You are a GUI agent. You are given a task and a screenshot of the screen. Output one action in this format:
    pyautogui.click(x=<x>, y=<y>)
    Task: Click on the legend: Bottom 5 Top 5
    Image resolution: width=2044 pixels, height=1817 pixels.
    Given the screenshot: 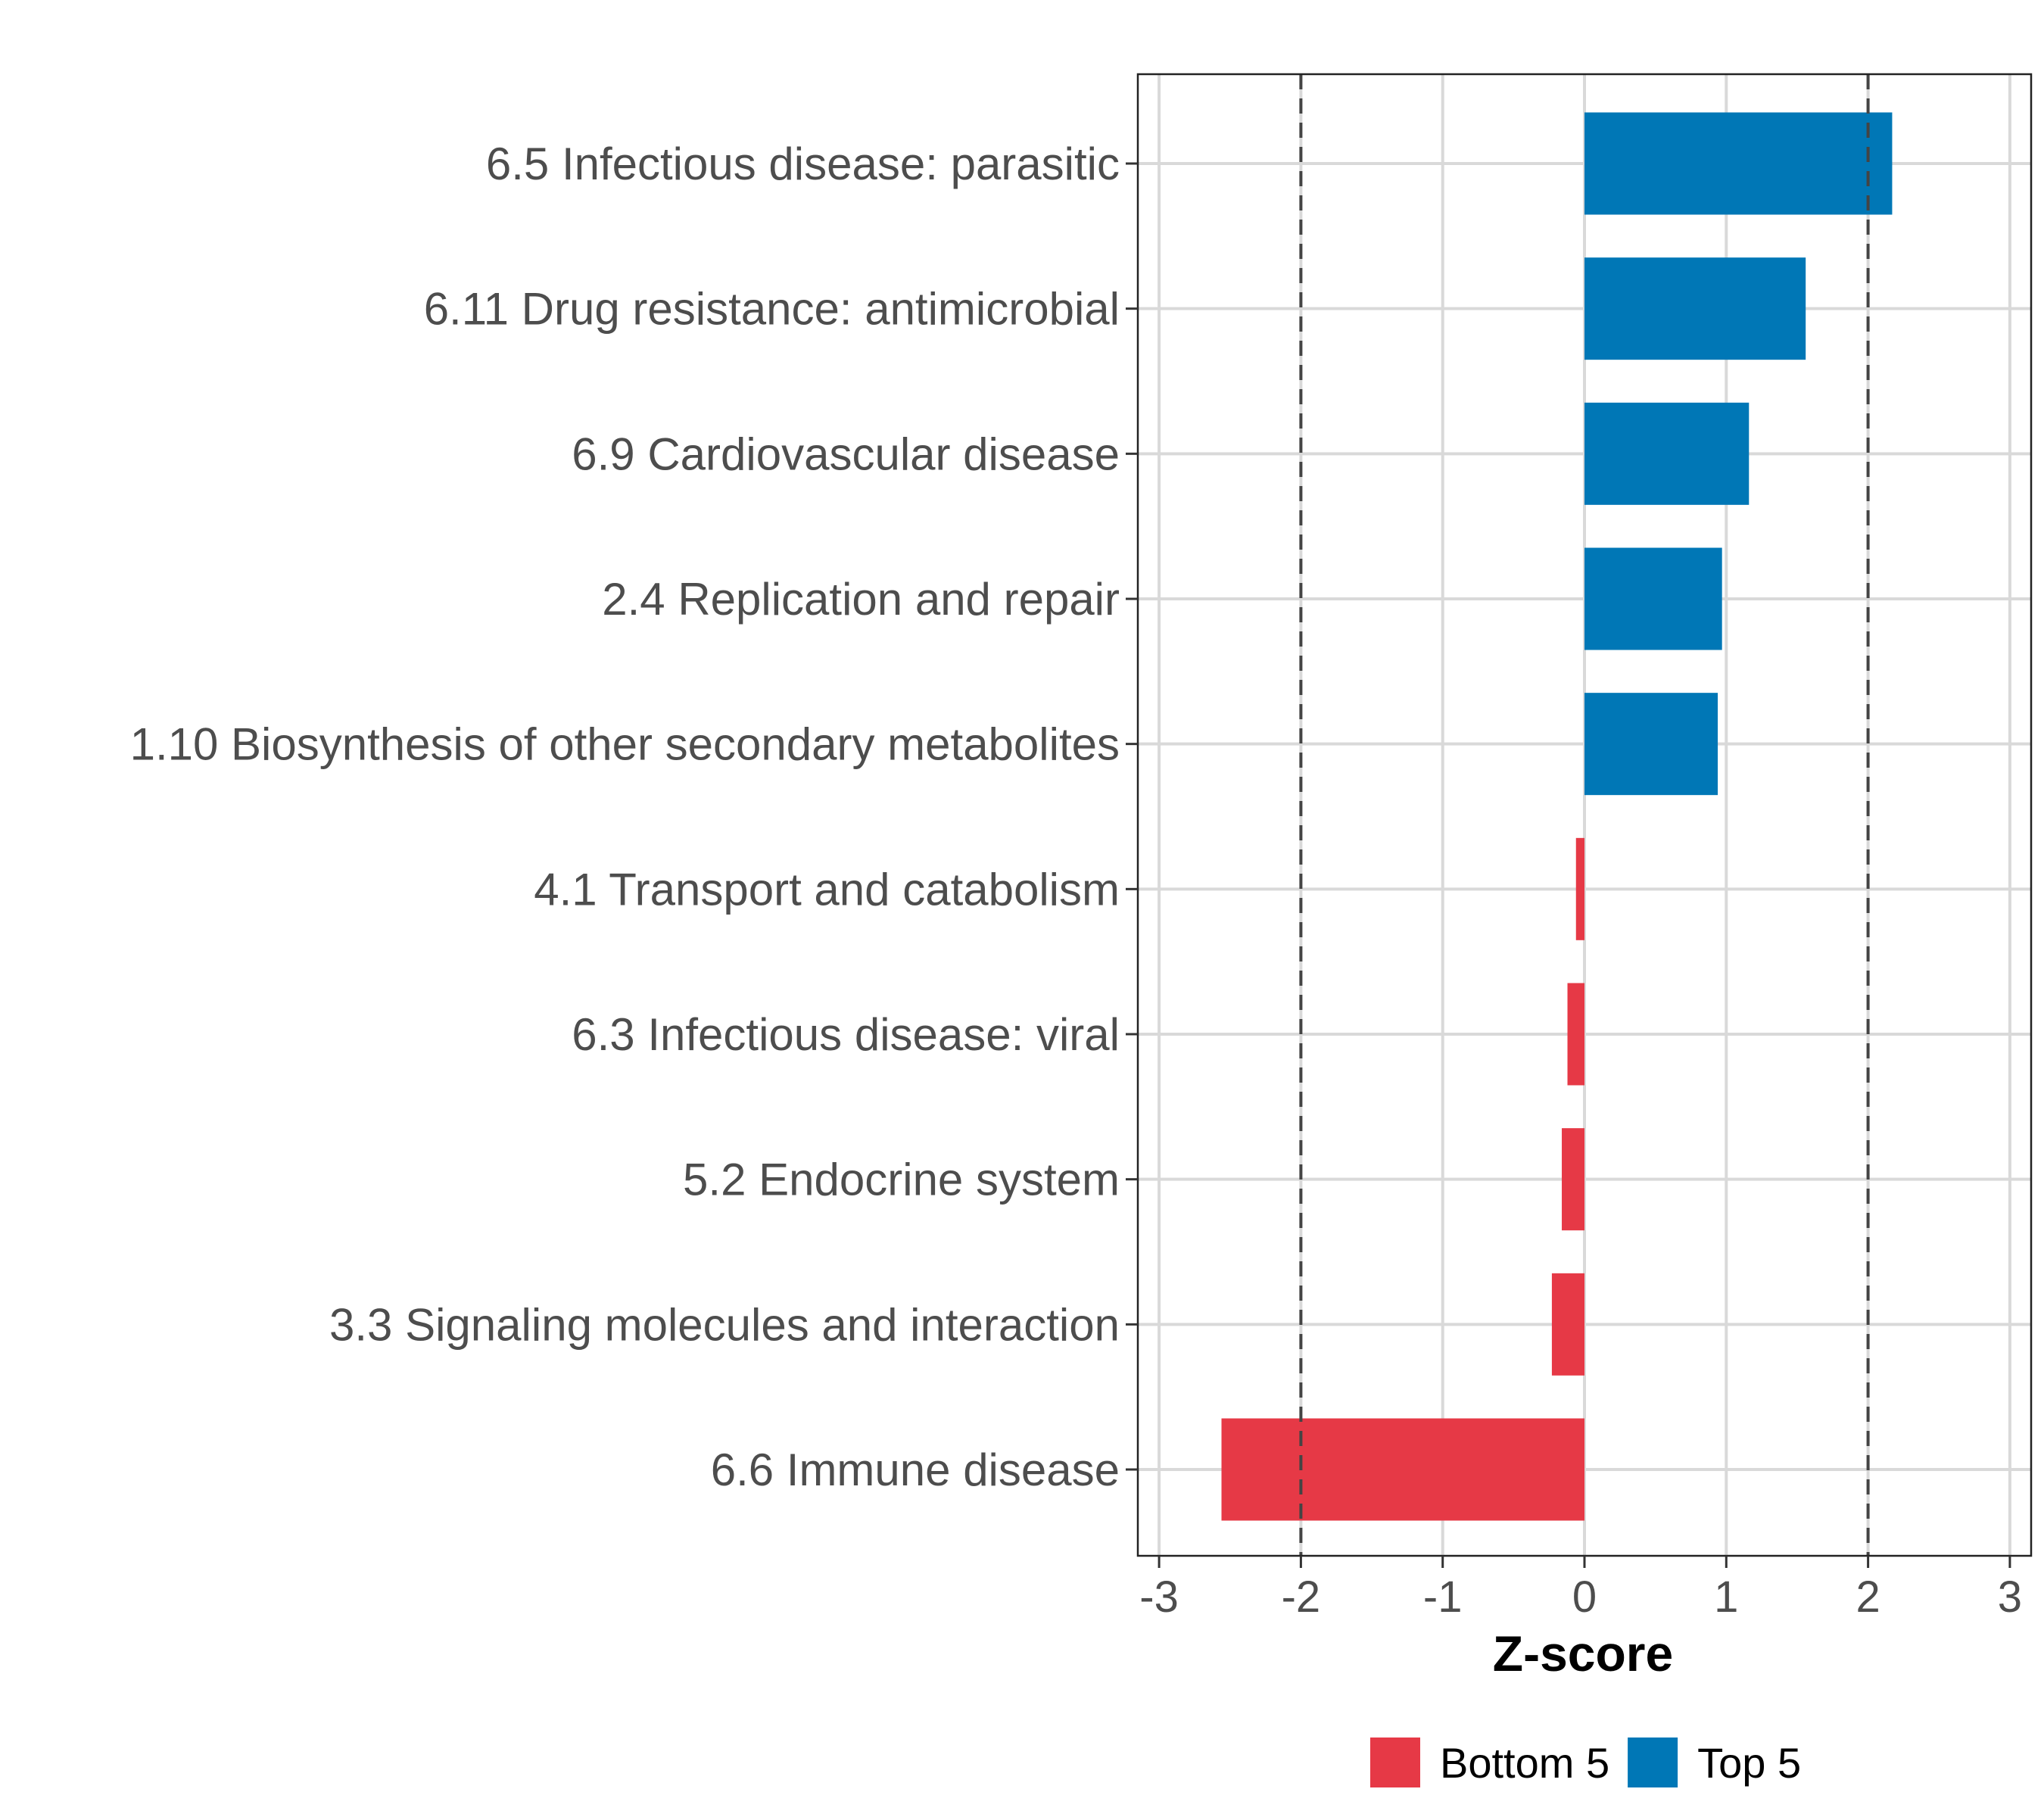 What is the action you would take?
    pyautogui.click(x=1585, y=1762)
    